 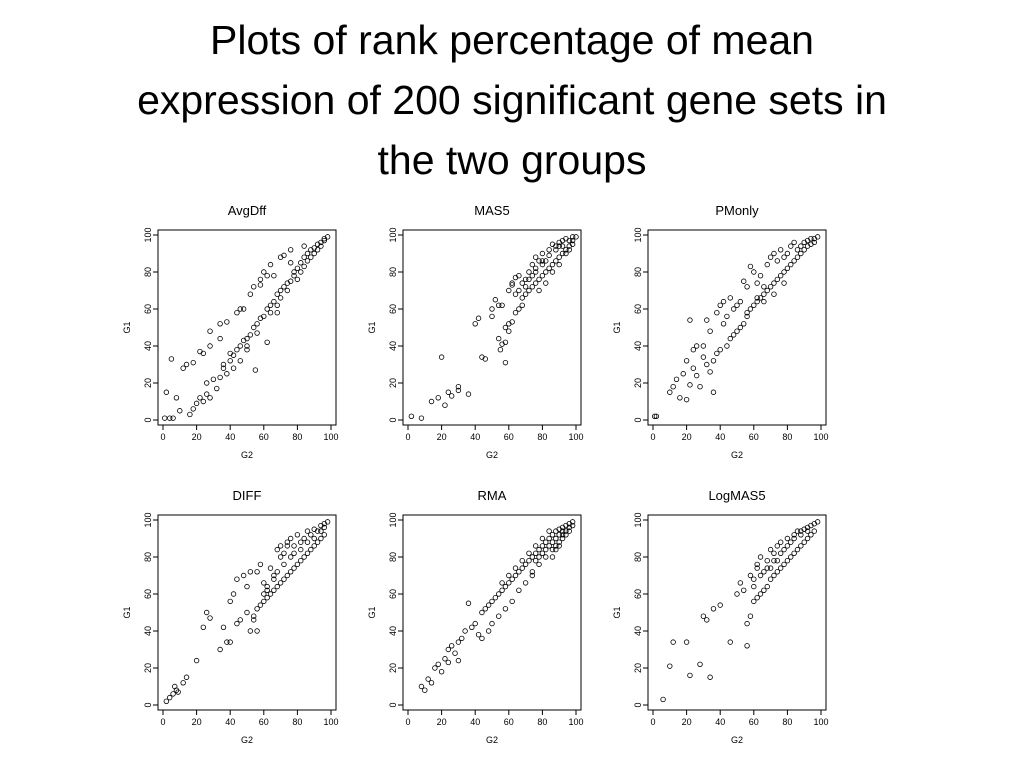 I want to click on chart-5-y-tick-label: 40, so click(x=393, y=631).